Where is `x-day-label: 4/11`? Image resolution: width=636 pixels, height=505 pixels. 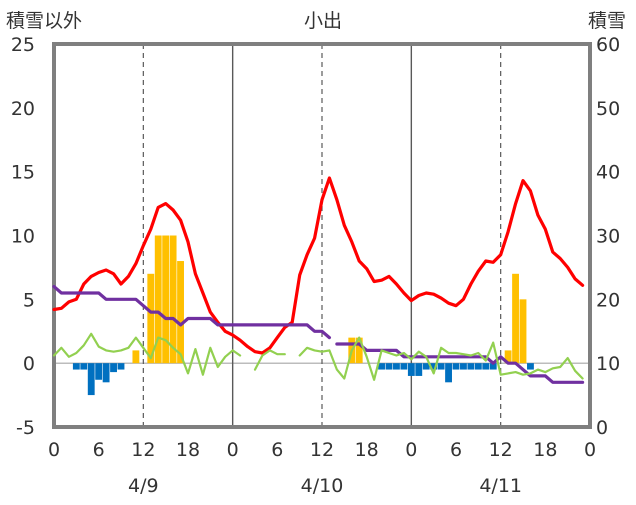 x-day-label: 4/11 is located at coordinates (500, 486).